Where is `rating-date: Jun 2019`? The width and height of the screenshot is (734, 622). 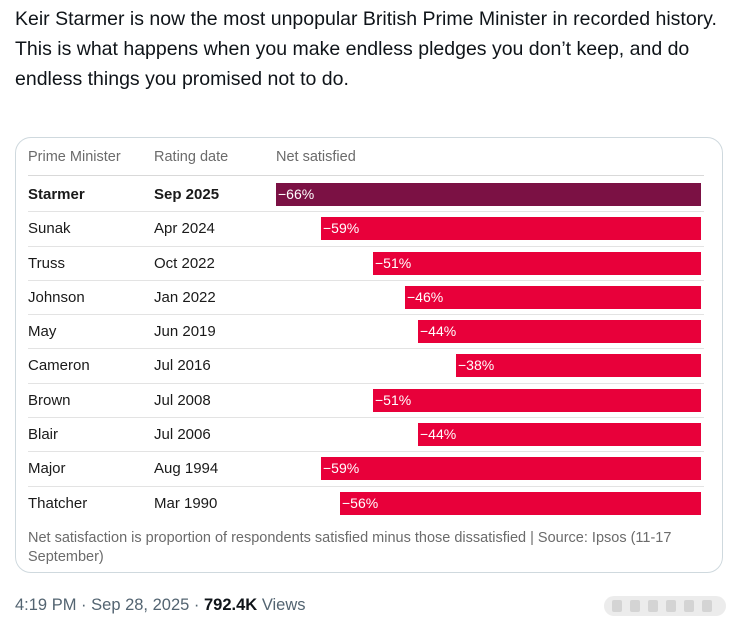
rating-date: Jun 2019 is located at coordinates (185, 332).